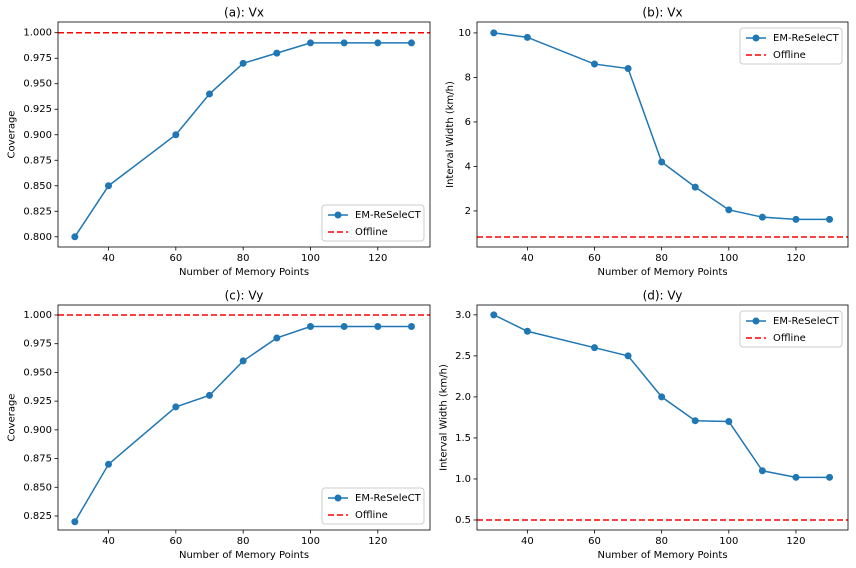 This screenshot has height=568, width=856. What do you see at coordinates (468, 211) in the screenshot?
I see `y-tick-label: 2` at bounding box center [468, 211].